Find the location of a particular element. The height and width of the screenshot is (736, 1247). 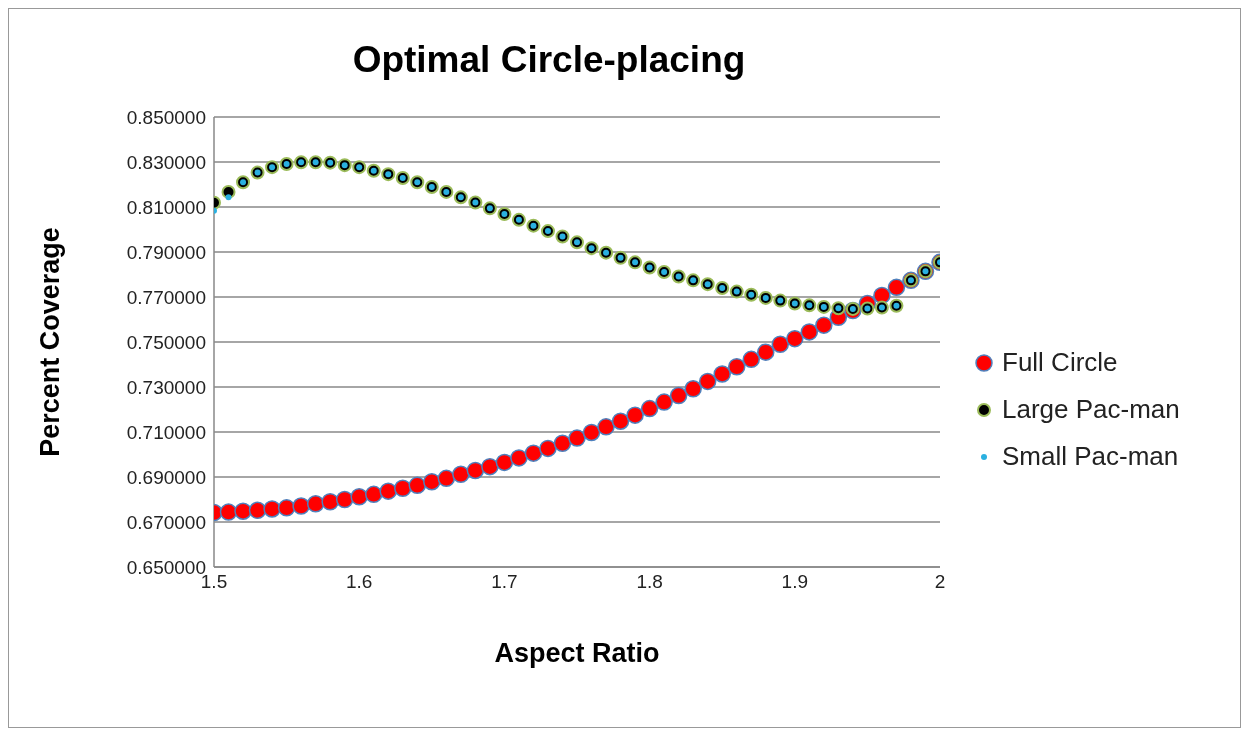

y-tick-label: 0.730000 is located at coordinates (166, 387).